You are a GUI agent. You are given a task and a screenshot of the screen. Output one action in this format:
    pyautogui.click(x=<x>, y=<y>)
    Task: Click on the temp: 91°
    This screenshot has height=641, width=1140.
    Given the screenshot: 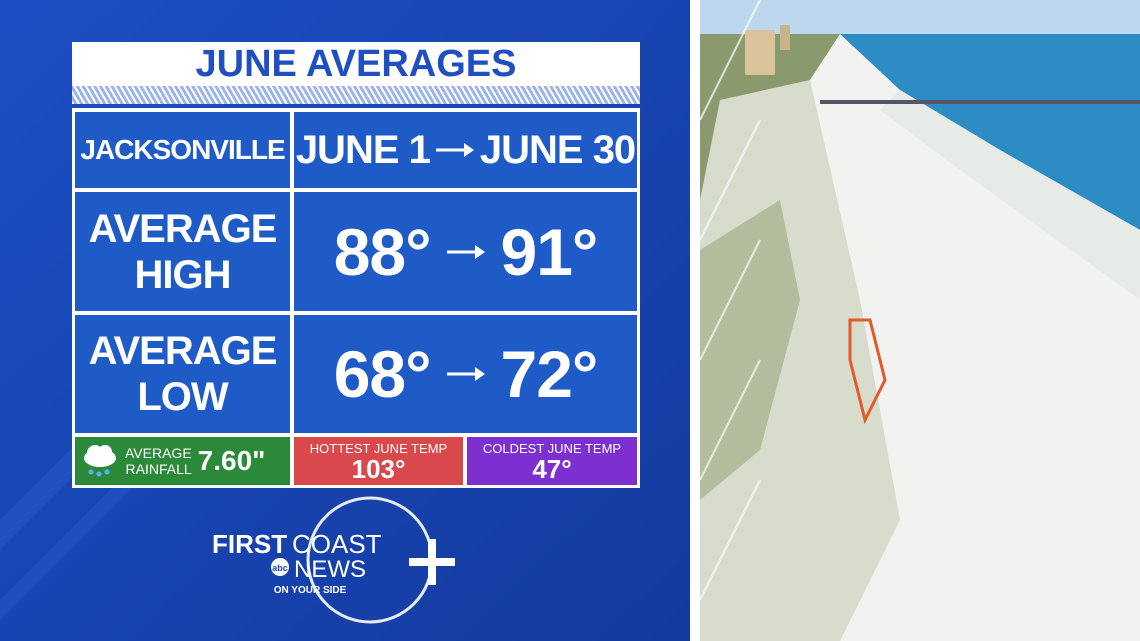 What is the action you would take?
    pyautogui.click(x=549, y=251)
    